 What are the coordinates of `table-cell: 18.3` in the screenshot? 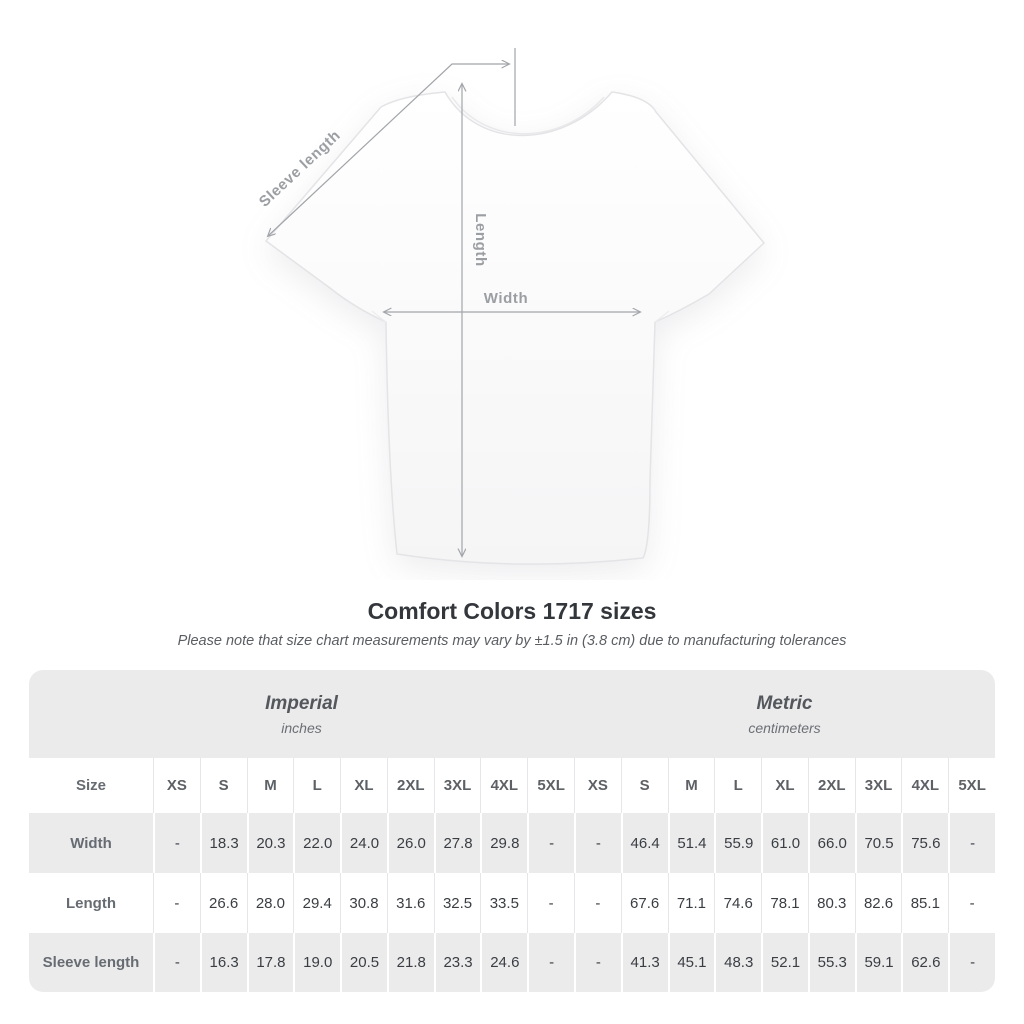 It's located at (223, 843).